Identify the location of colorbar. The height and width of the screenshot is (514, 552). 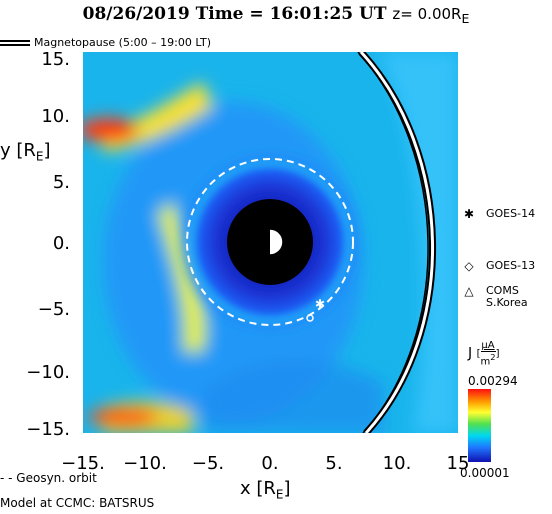
(479, 425).